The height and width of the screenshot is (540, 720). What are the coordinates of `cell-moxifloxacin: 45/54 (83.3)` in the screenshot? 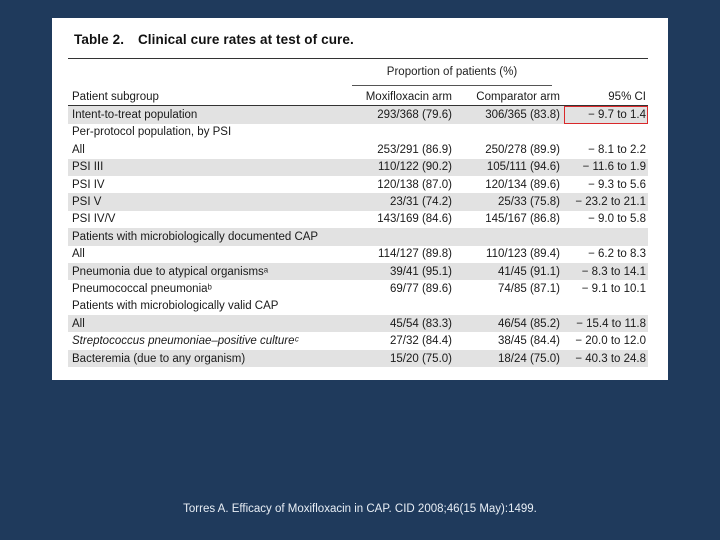 It's located at (402, 324).